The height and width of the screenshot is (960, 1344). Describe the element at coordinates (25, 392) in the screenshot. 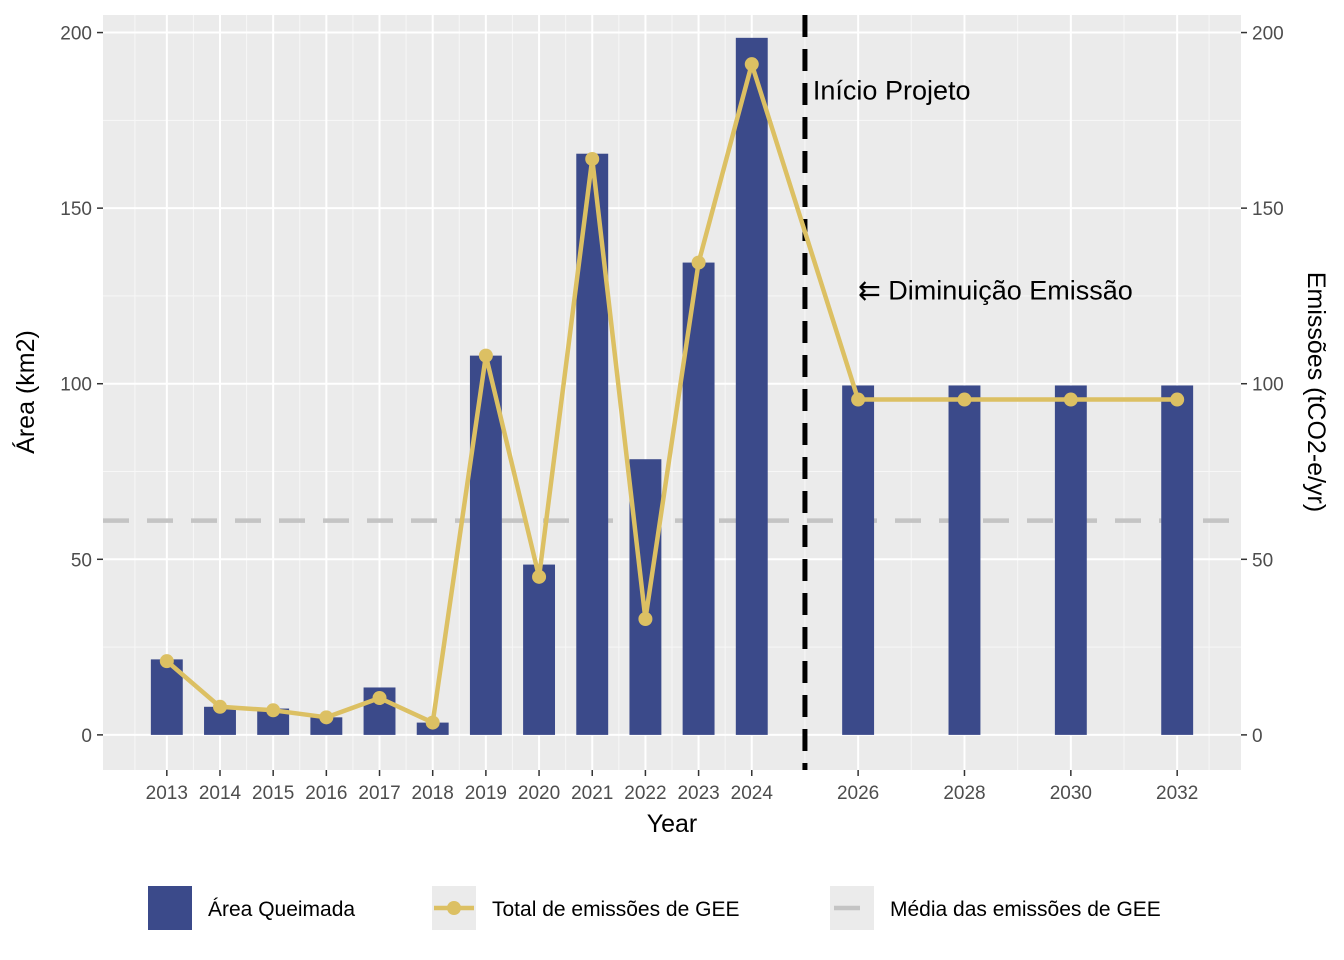

I see `y-left-axis-title: Área (km2)` at that location.